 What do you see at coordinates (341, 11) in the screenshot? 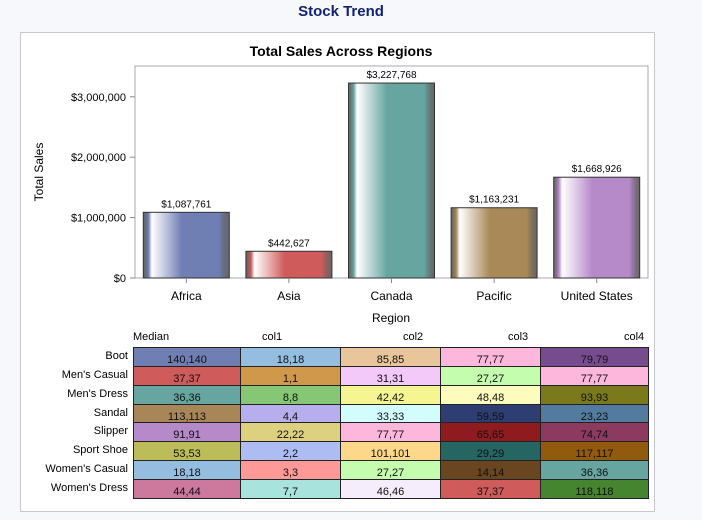
I see `page-title: Stock Trend` at bounding box center [341, 11].